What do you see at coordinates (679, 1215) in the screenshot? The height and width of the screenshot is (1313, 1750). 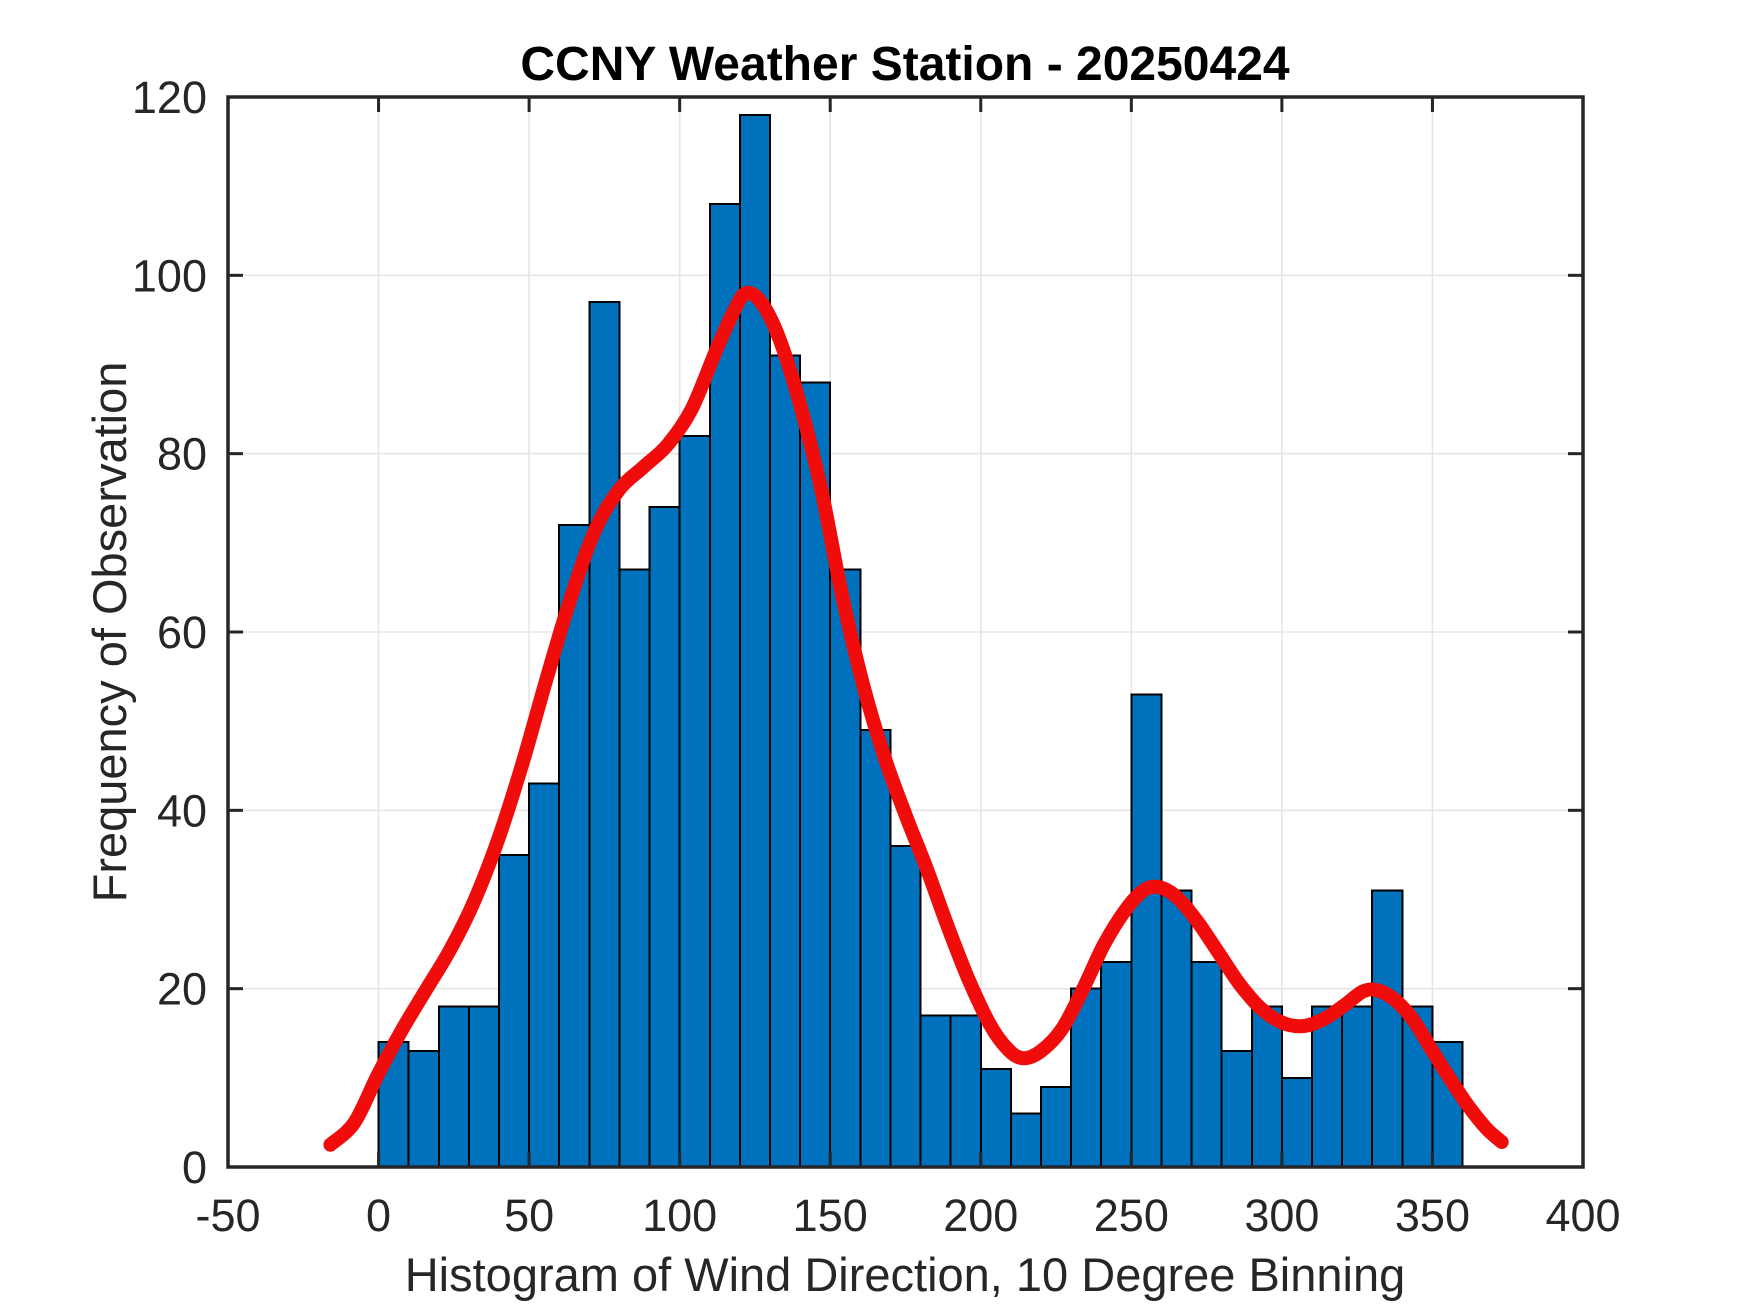 I see `x-tick-label: 100` at bounding box center [679, 1215].